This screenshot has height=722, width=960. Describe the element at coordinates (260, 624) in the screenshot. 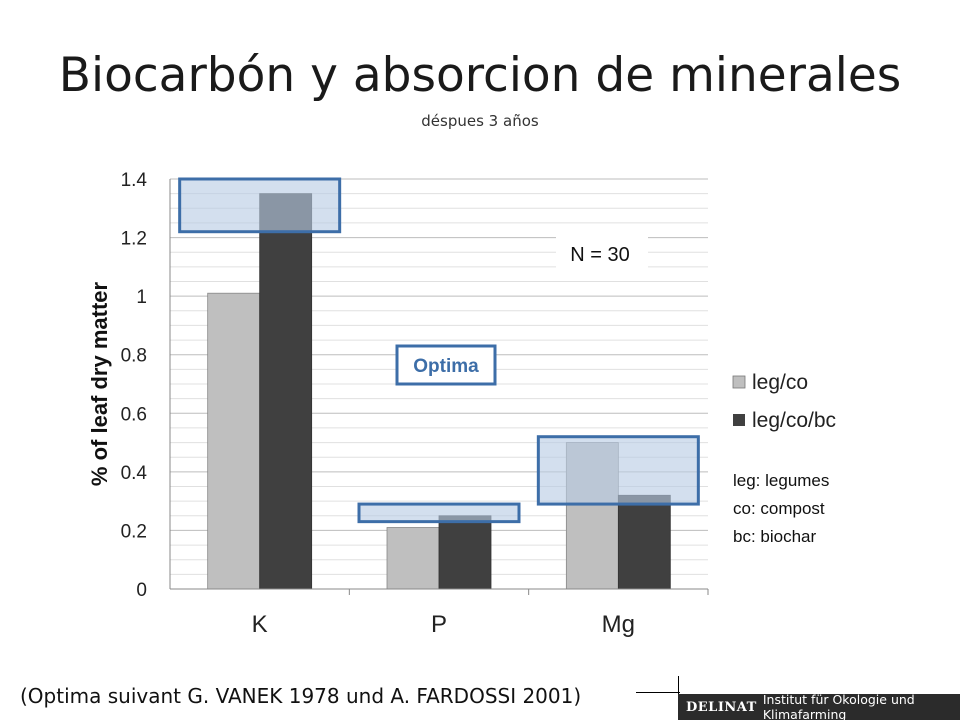

I see `x-tick-label: K` at that location.